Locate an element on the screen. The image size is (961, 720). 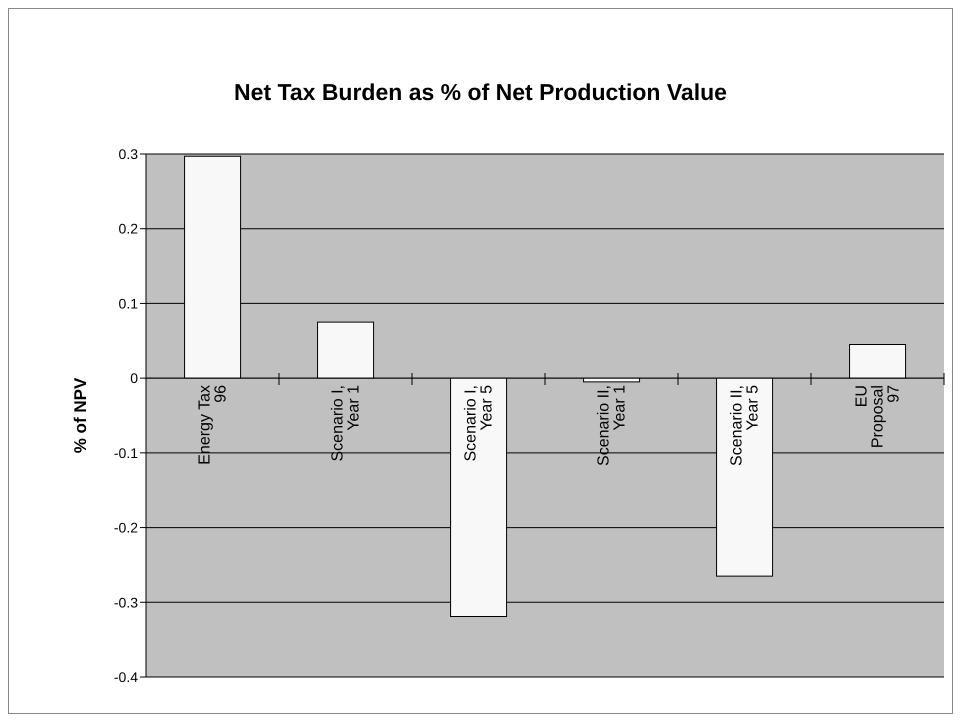
y-tick-label: 0 is located at coordinates (134, 378).